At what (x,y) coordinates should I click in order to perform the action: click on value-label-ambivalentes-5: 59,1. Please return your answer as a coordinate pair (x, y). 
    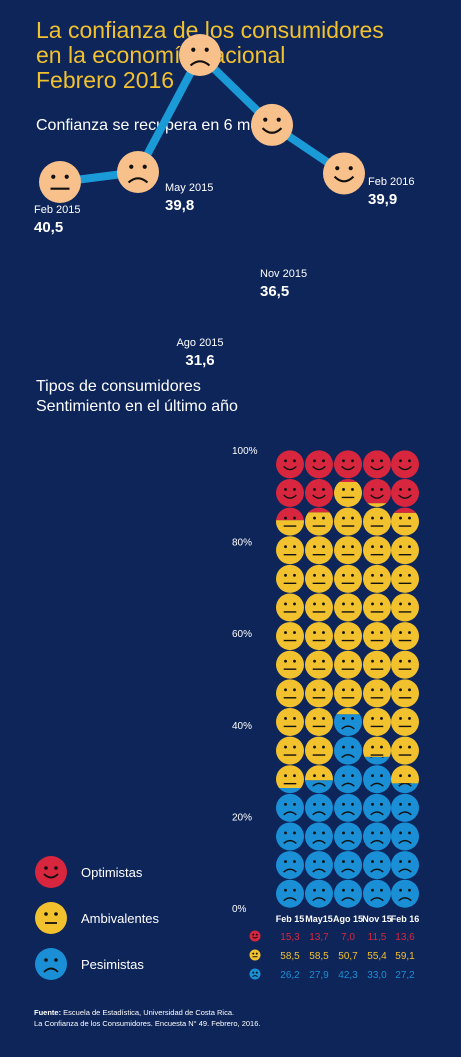
    Looking at the image, I should click on (405, 956).